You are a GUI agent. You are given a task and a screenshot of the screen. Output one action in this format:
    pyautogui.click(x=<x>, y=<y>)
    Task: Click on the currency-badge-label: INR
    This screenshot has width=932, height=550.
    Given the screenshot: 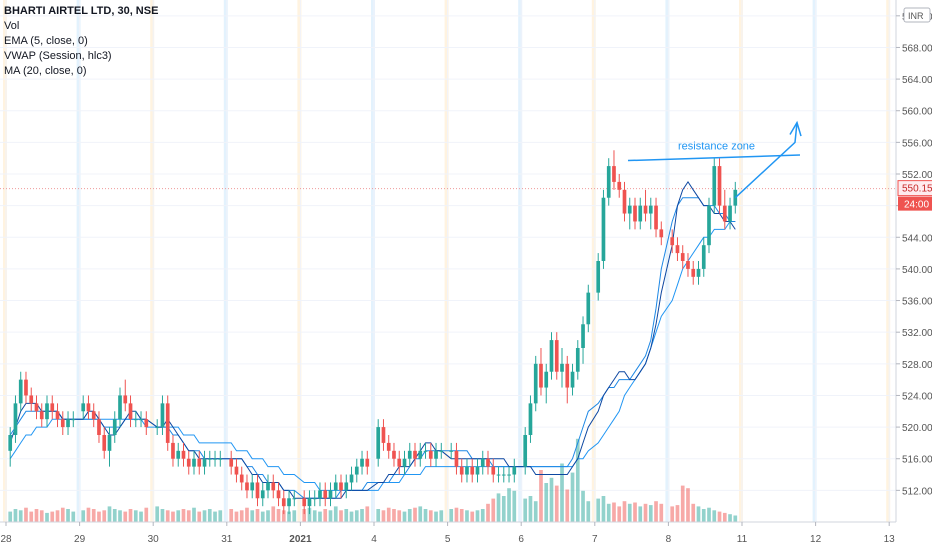 What is the action you would take?
    pyautogui.click(x=916, y=16)
    